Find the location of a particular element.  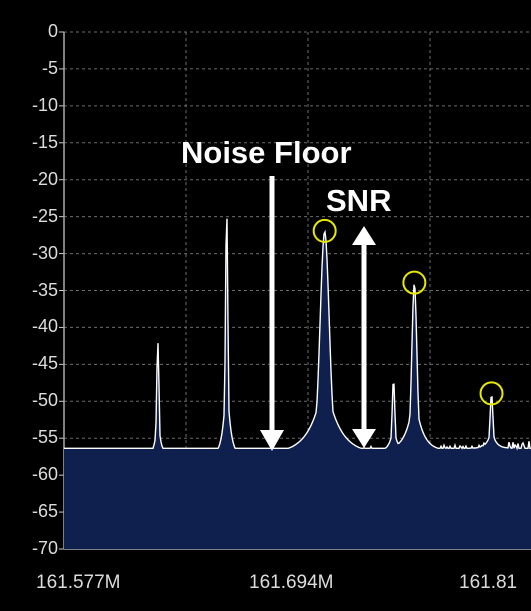

snr-label: SNR is located at coordinates (359, 200).